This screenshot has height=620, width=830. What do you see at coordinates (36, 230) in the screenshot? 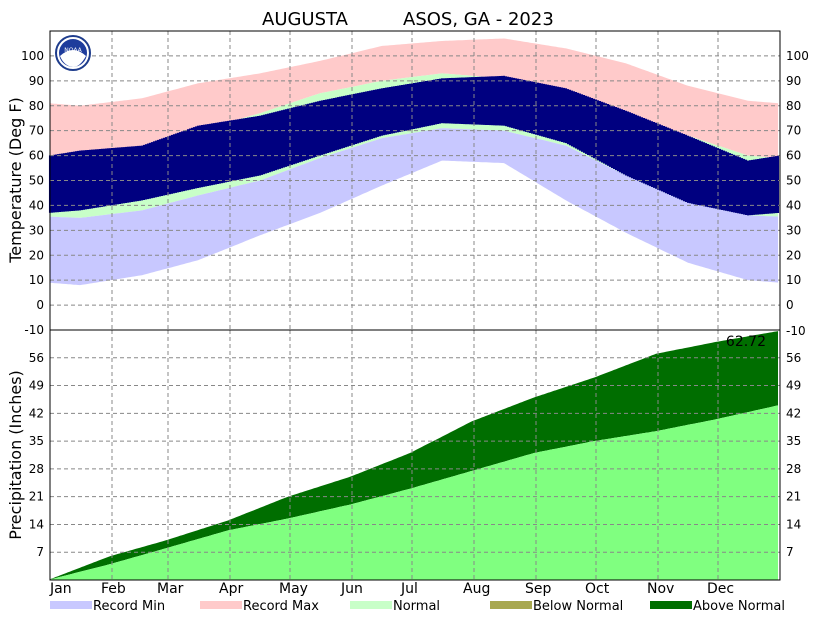
I see `temperature-tick-left: 30` at bounding box center [36, 230].